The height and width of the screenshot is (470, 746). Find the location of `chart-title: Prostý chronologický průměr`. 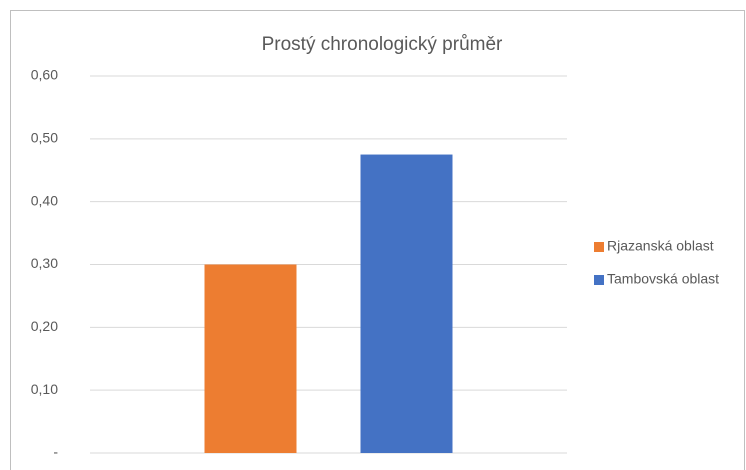

chart-title: Prostý chronologický průměr is located at coordinates (382, 44).